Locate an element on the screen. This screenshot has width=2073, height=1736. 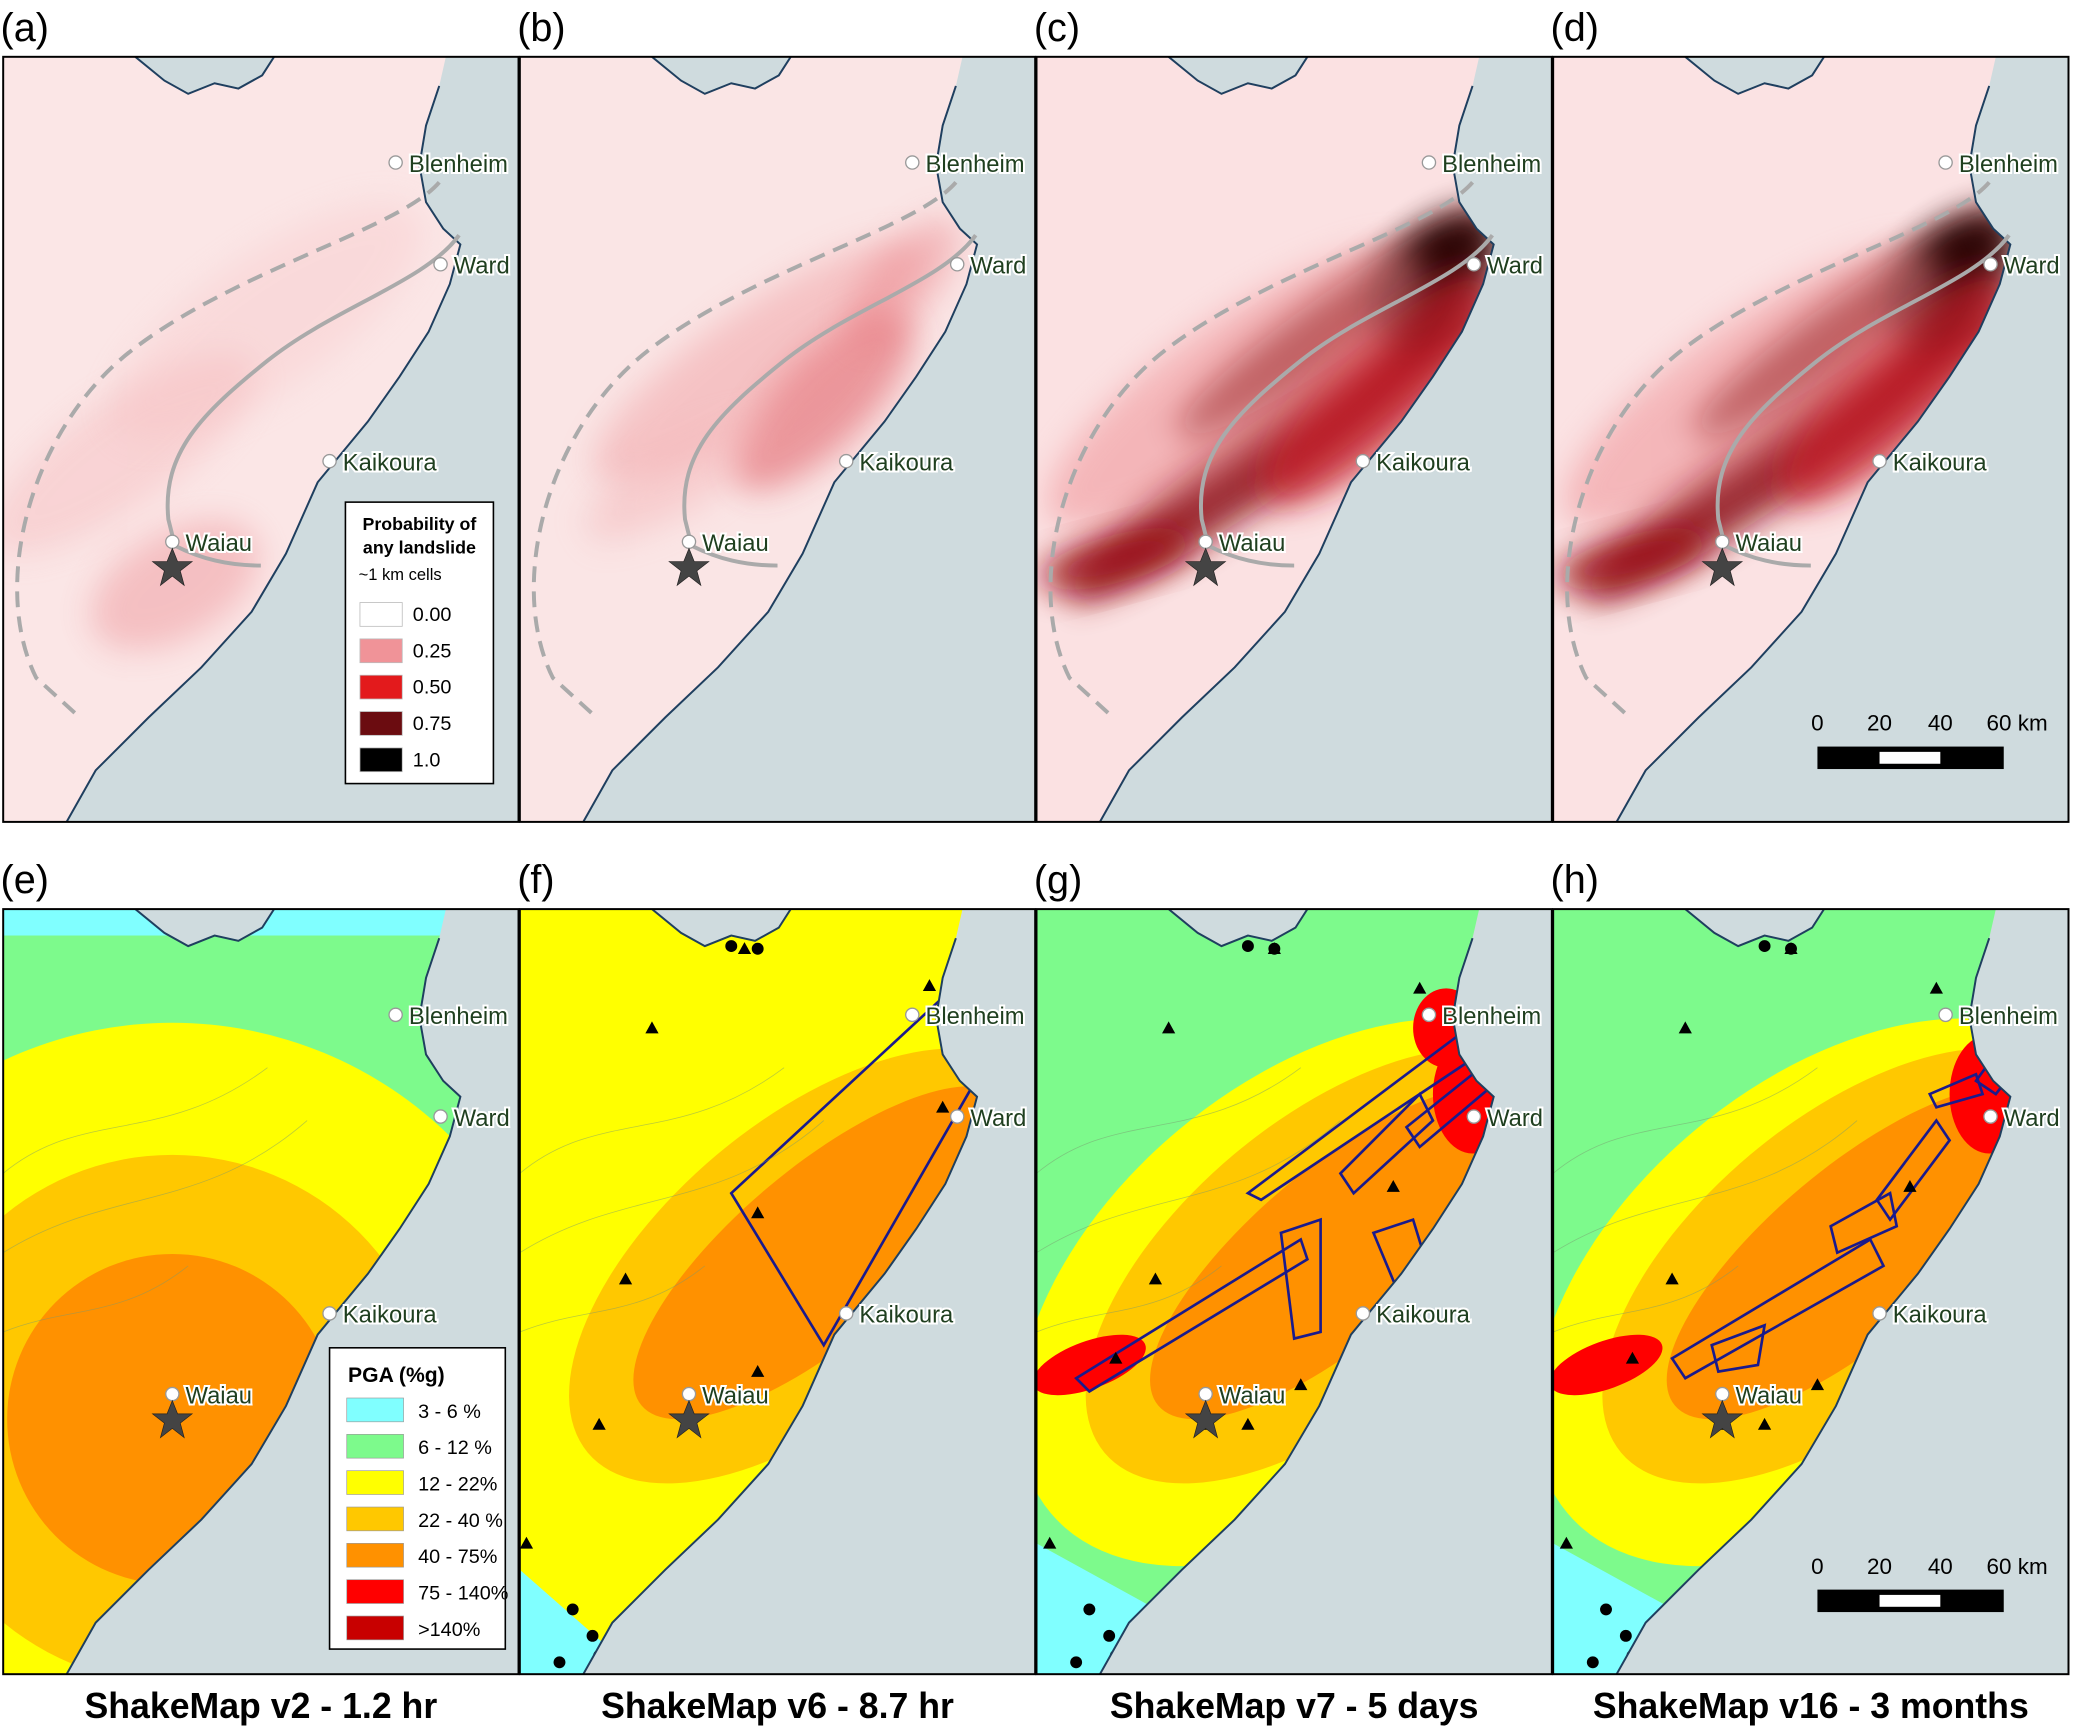
study-area-boundary is located at coordinates (1778, 450).